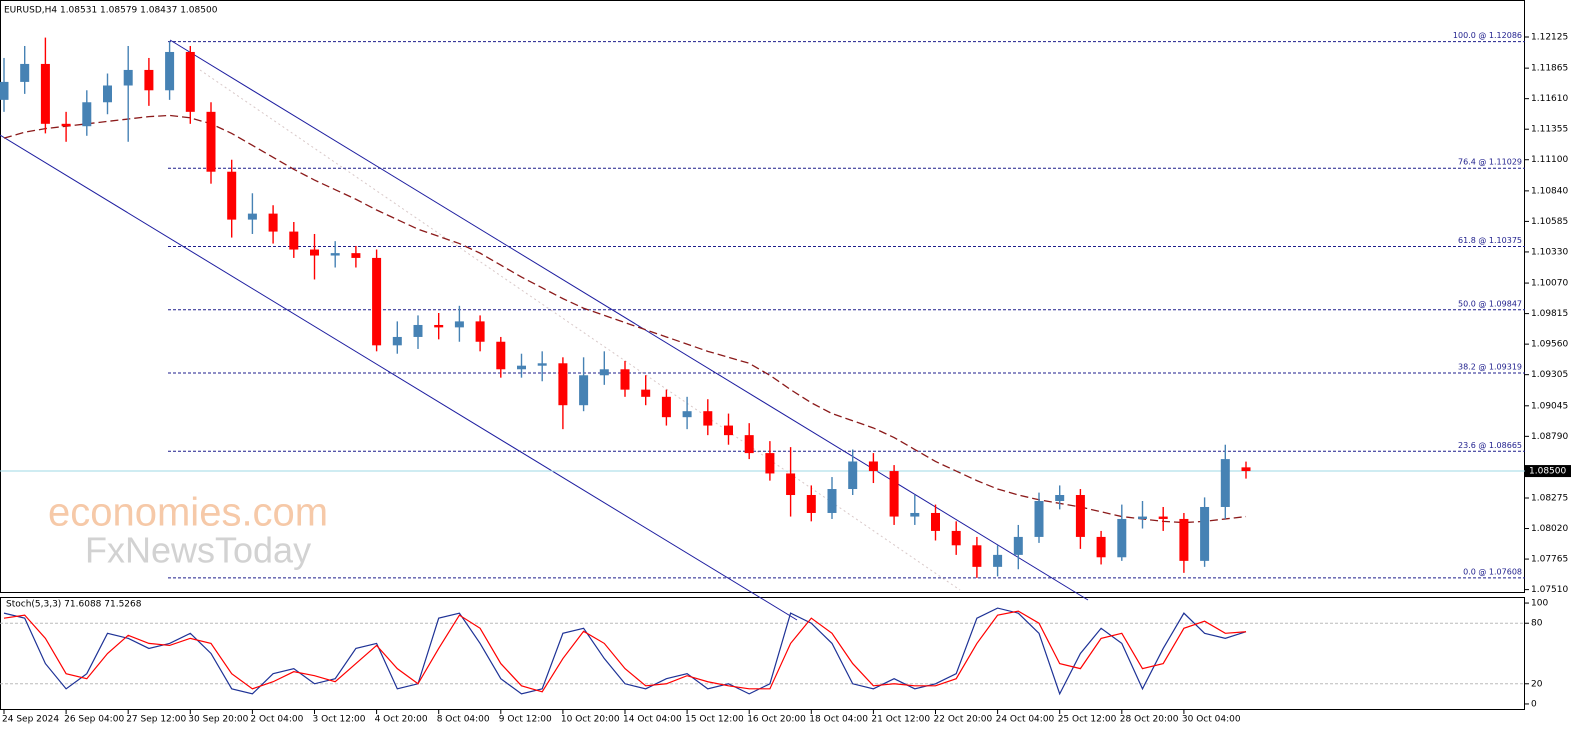 This screenshot has height=743, width=1596. I want to click on current-price-label: 1.08500, so click(1547, 472).